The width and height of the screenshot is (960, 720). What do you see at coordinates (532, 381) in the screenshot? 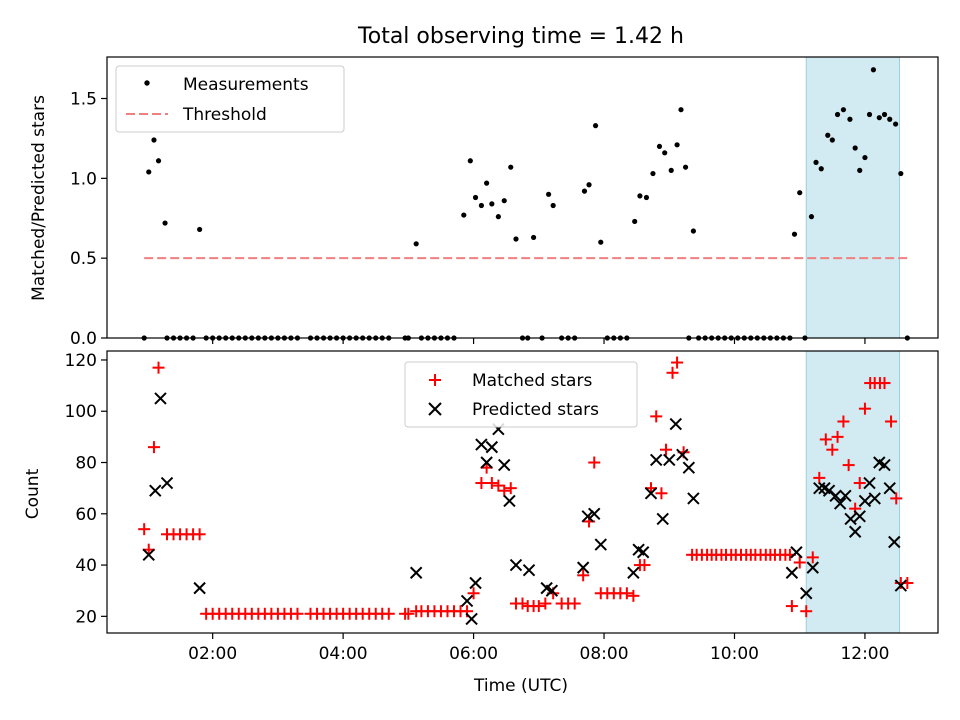
I see `legend-label-matched: Matched stars` at bounding box center [532, 381].